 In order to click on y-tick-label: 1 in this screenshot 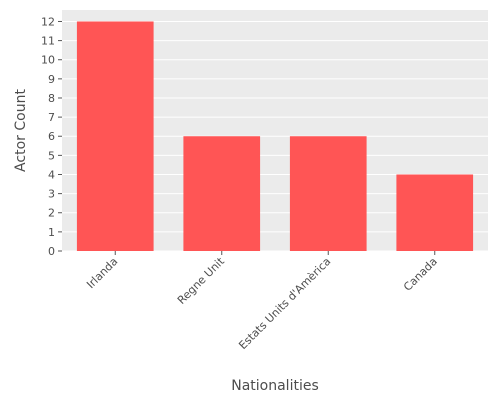, I will do `click(51, 232)`.